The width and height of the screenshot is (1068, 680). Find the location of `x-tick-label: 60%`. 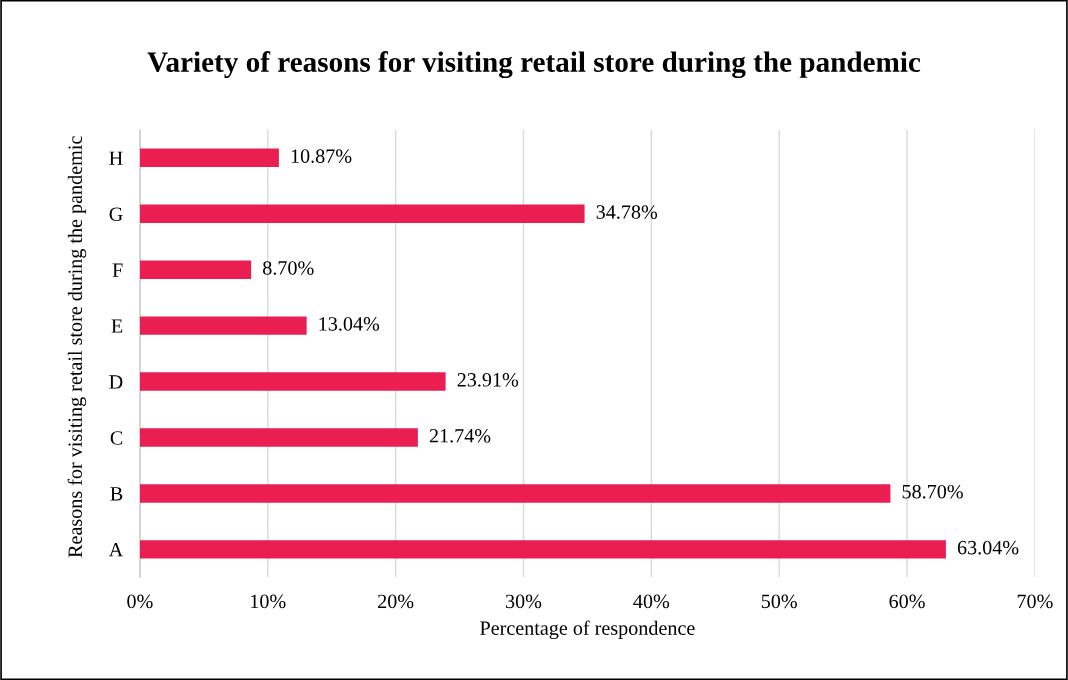

x-tick-label: 60% is located at coordinates (907, 601).